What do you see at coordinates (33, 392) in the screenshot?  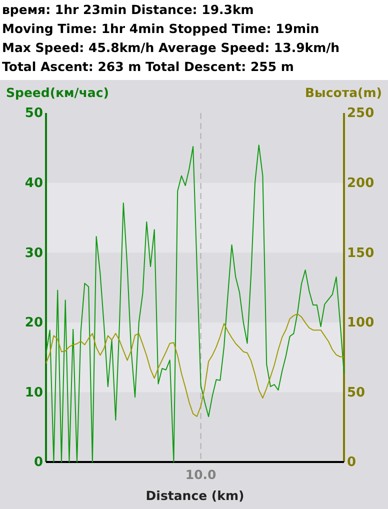 I see `y-tick-label: 10` at bounding box center [33, 392].